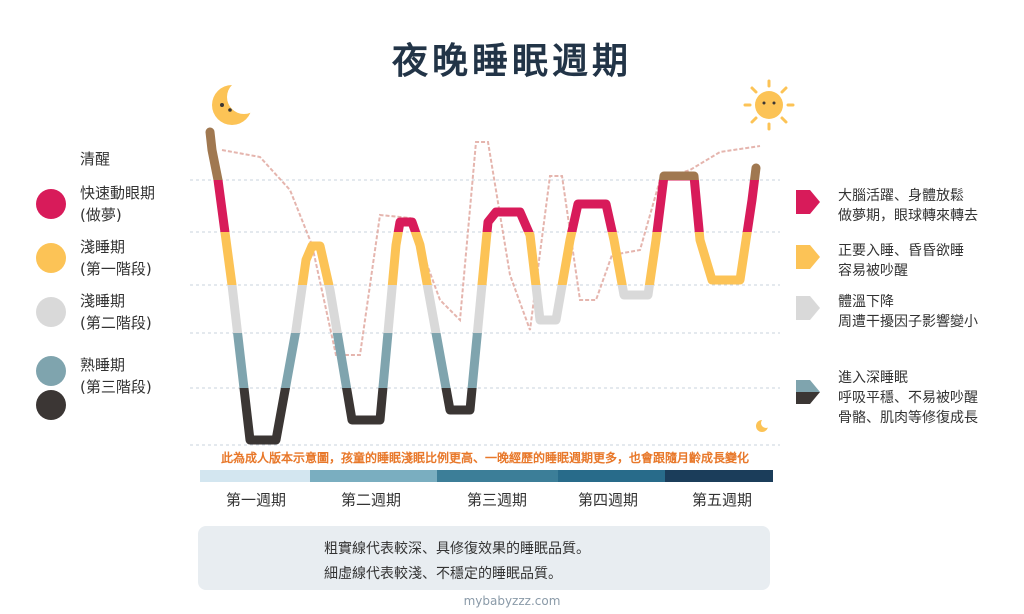 The height and width of the screenshot is (614, 1024). What do you see at coordinates (901, 251) in the screenshot?
I see `desc-line: 正要入睡、昏昏欲睡` at bounding box center [901, 251].